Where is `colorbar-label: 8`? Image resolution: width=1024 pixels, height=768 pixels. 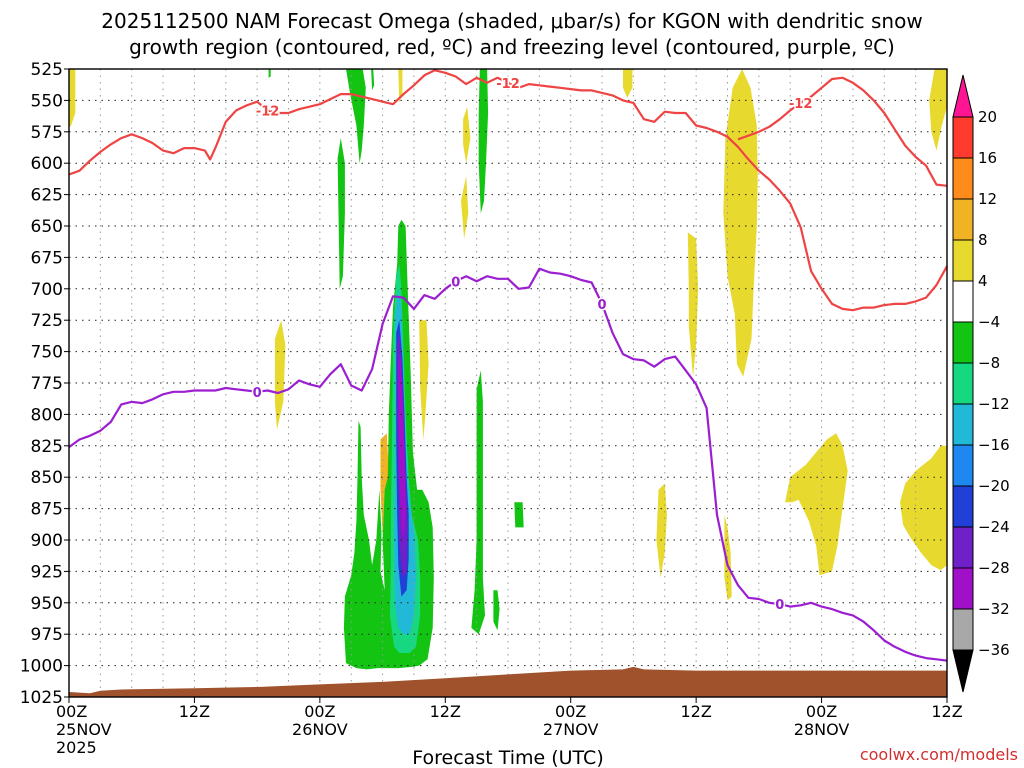
colorbar-label: 8 is located at coordinates (983, 240).